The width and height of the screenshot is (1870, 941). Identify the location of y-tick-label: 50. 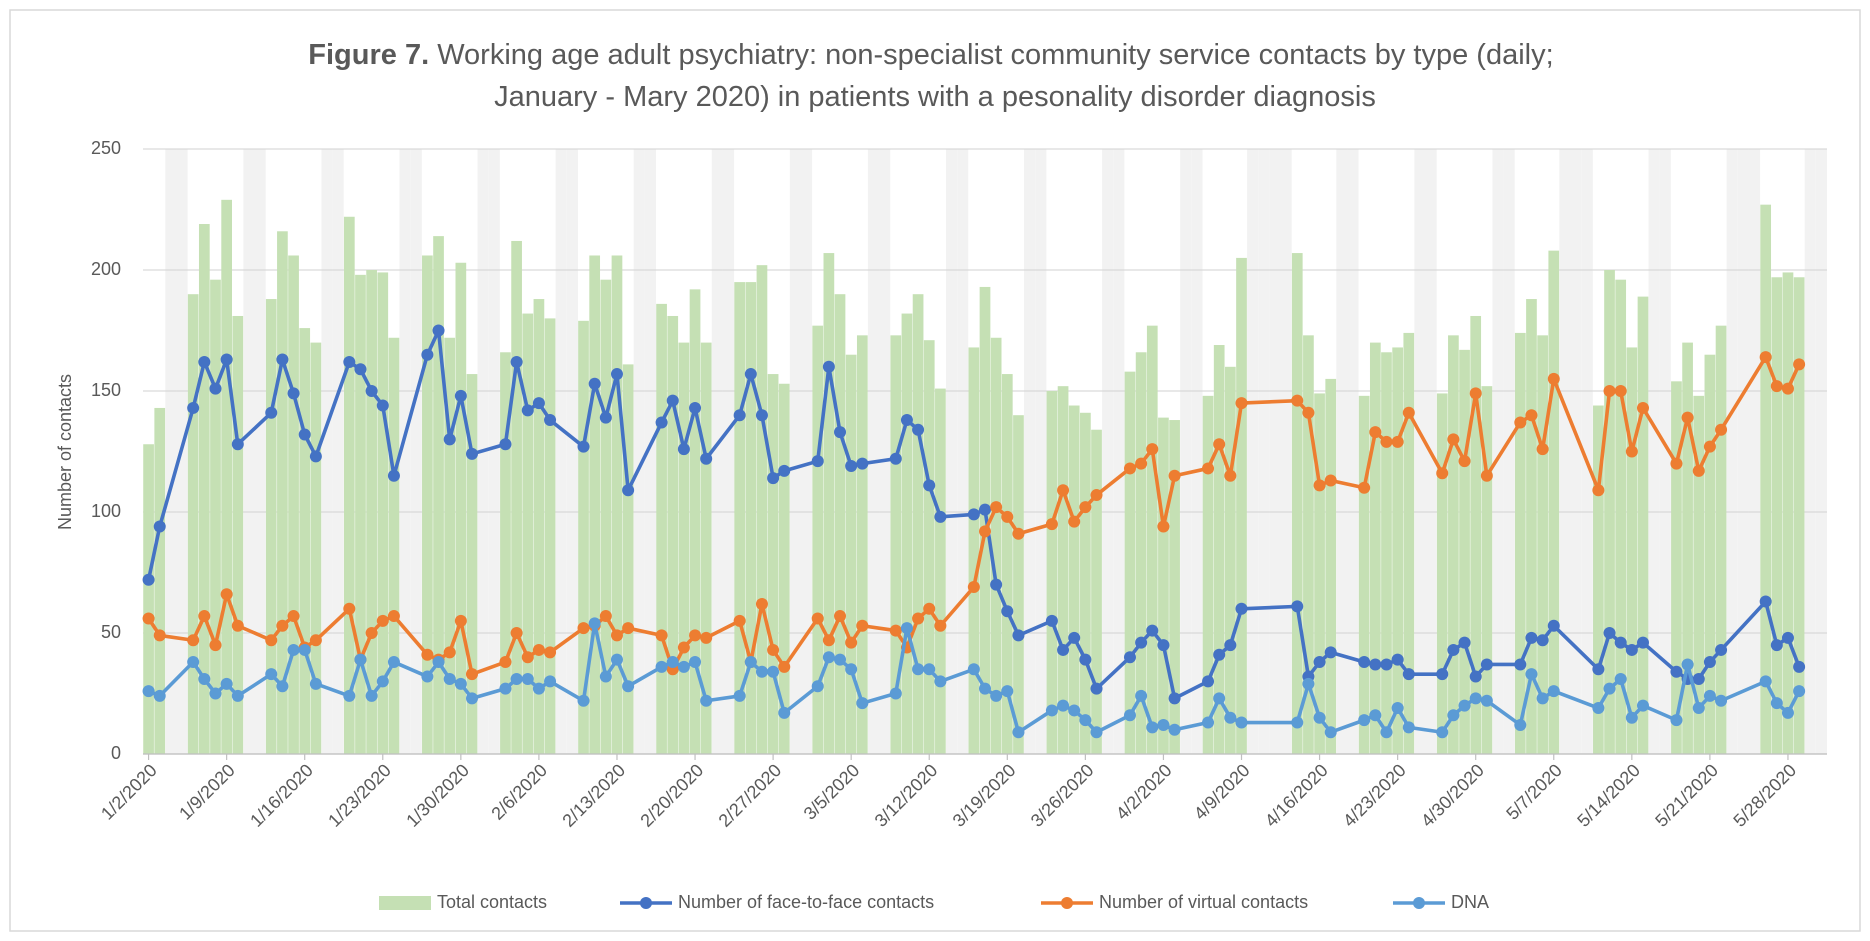
(111, 632).